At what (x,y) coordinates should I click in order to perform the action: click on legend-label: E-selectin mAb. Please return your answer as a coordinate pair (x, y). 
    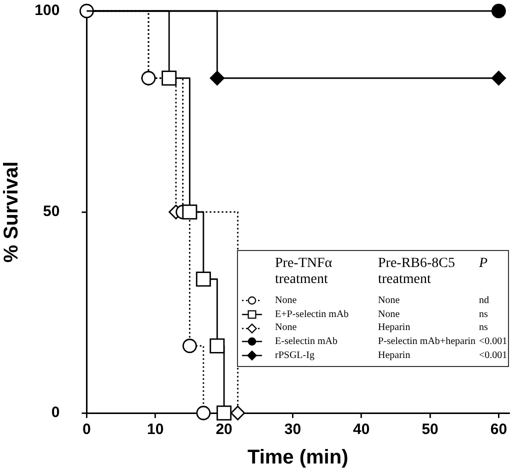
    Looking at the image, I should click on (306, 342).